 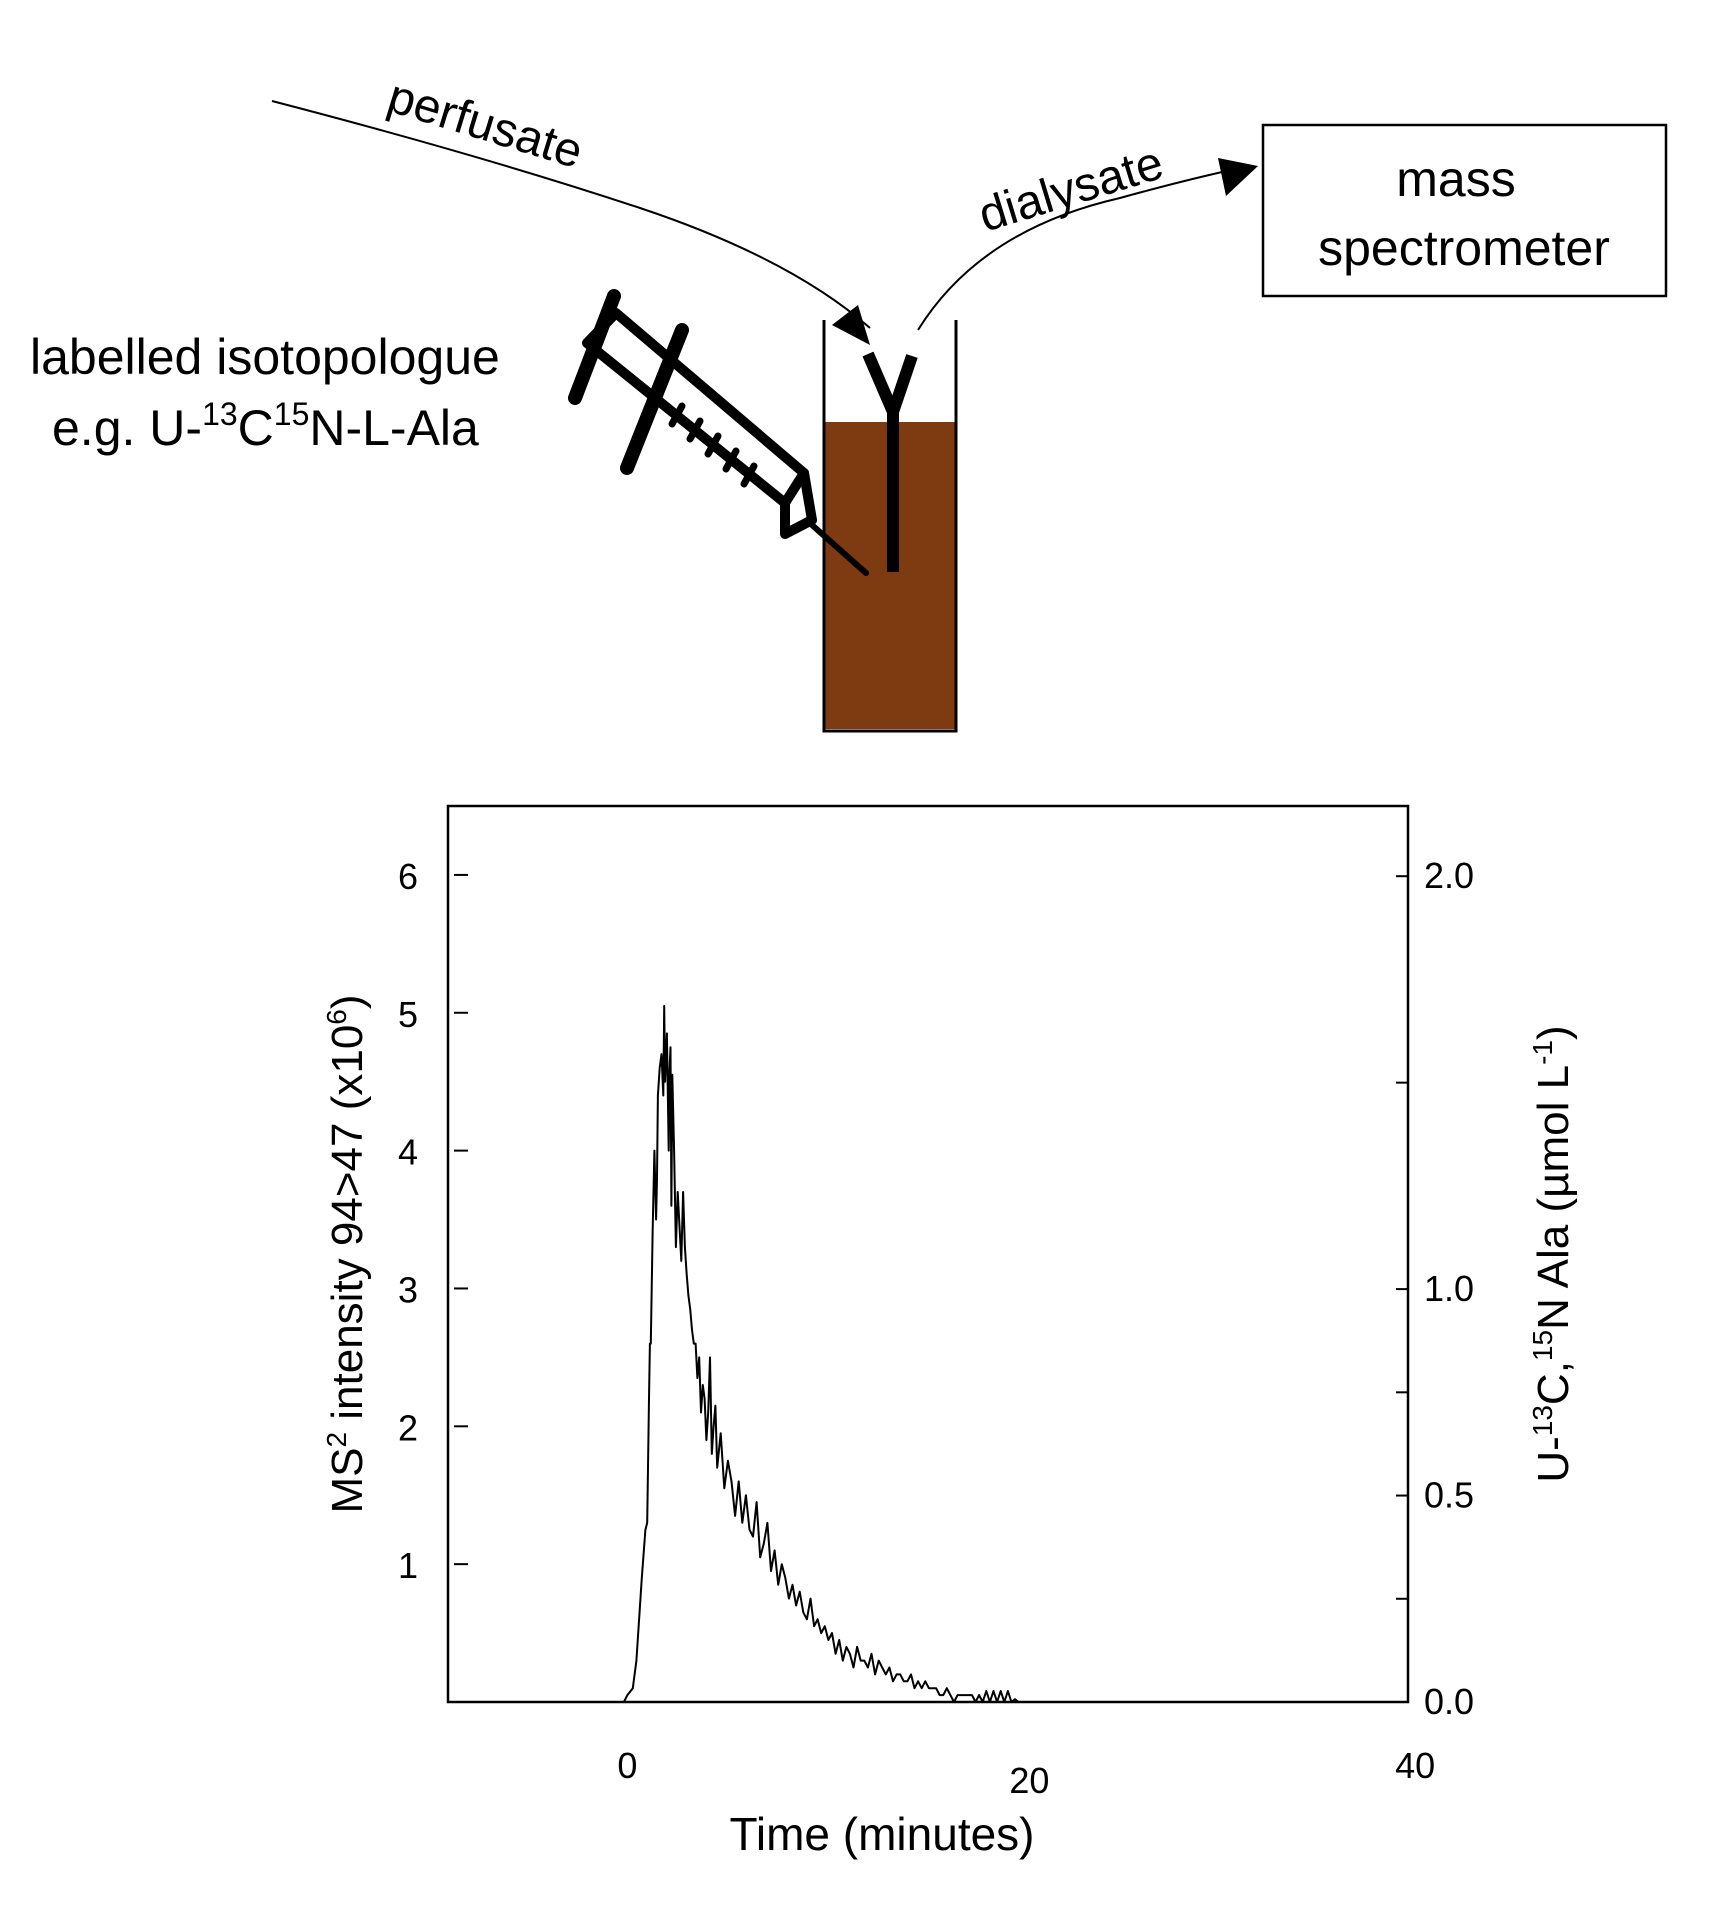 I want to click on right-axis-title: U-13C,15N Ala (µmol L-1), so click(x=1552, y=1253).